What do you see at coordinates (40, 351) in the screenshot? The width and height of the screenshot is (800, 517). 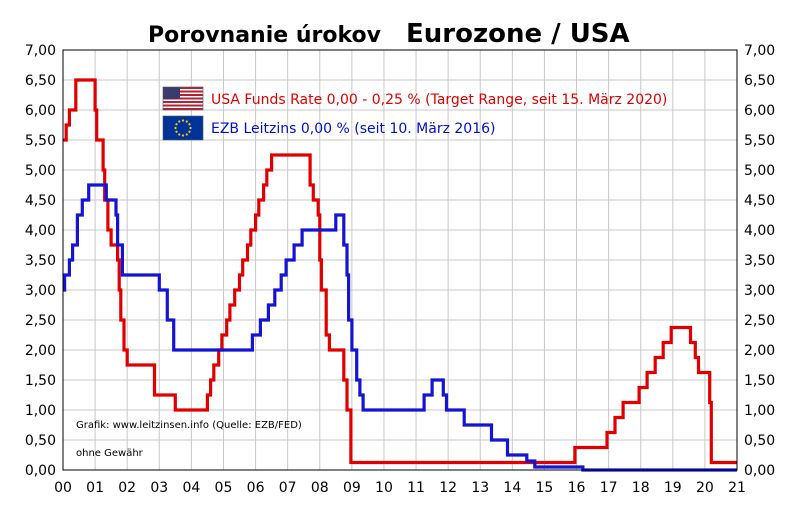 I see `y-tick-label-left: 2,00` at bounding box center [40, 351].